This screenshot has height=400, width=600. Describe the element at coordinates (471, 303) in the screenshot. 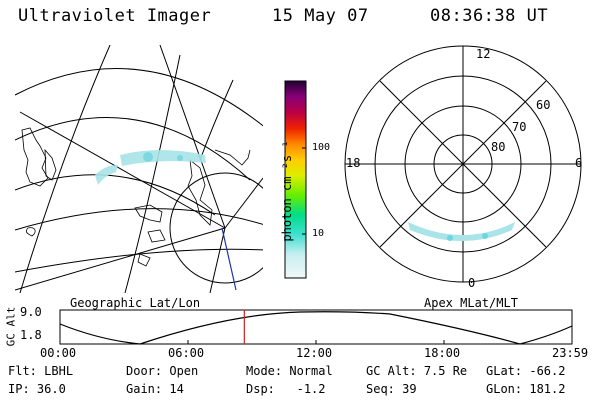

I see `right-panel-label: Apex MLat/MLT` at that location.